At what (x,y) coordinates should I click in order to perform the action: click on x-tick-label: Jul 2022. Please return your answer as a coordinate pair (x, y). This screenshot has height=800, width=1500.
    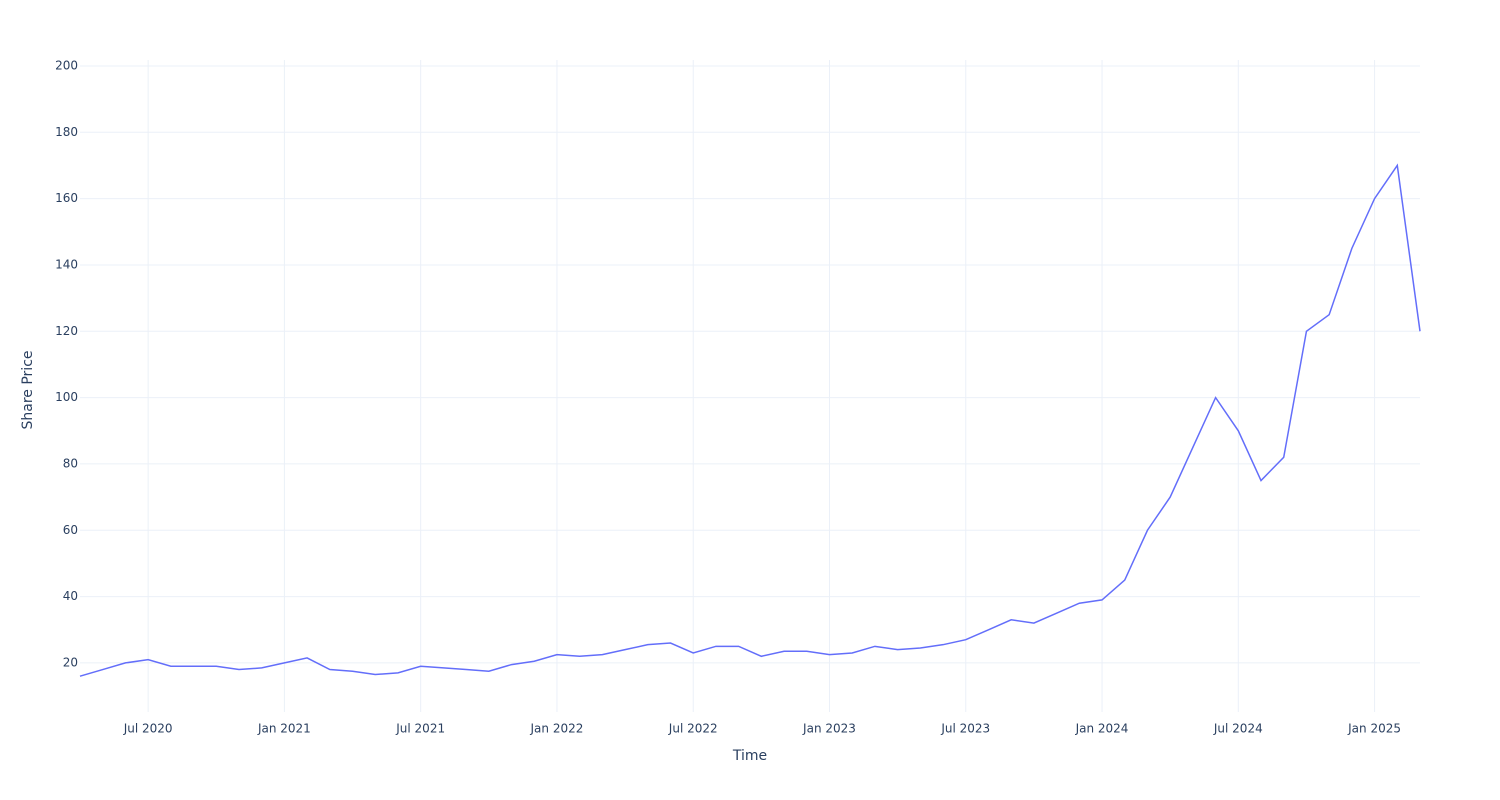
    Looking at the image, I should click on (693, 729).